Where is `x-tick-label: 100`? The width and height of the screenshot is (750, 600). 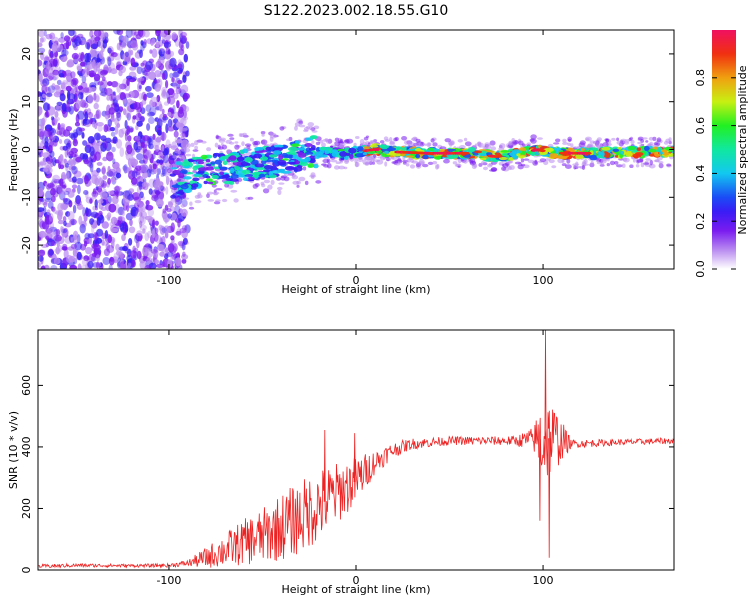 x-tick-label: 100 is located at coordinates (543, 580).